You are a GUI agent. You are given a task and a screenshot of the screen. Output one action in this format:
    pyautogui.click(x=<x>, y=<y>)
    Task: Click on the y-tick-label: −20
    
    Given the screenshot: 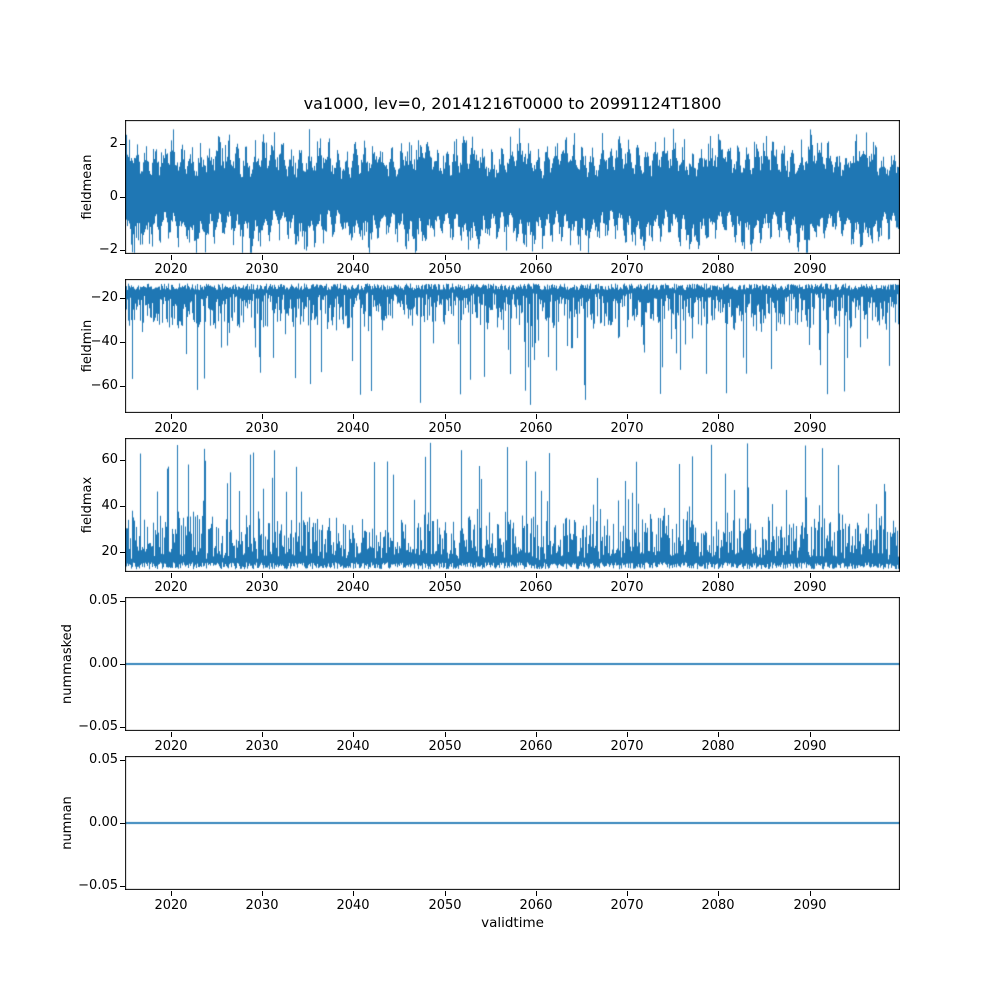 What is the action you would take?
    pyautogui.click(x=104, y=297)
    